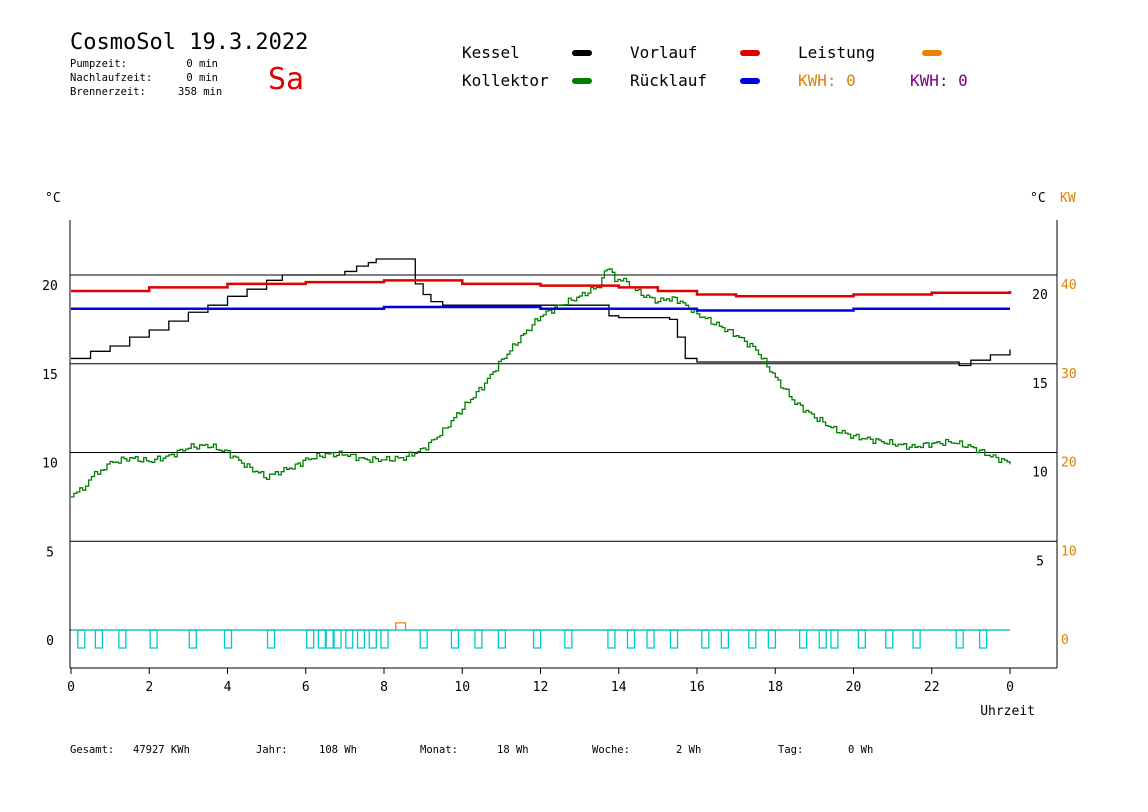  I want to click on x-axis-label: Uhrzeit, so click(1007, 711).